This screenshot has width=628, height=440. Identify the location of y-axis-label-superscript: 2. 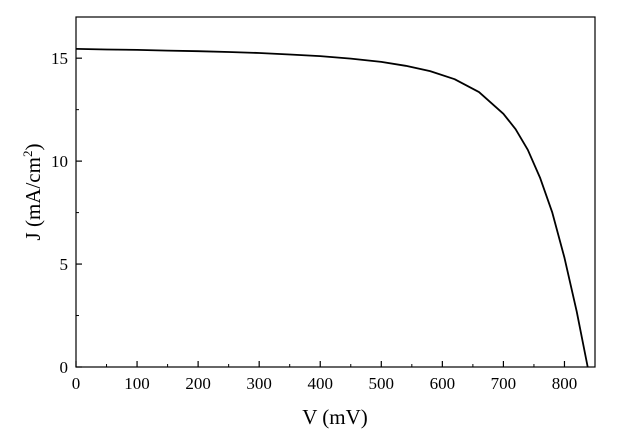
(27, 154).